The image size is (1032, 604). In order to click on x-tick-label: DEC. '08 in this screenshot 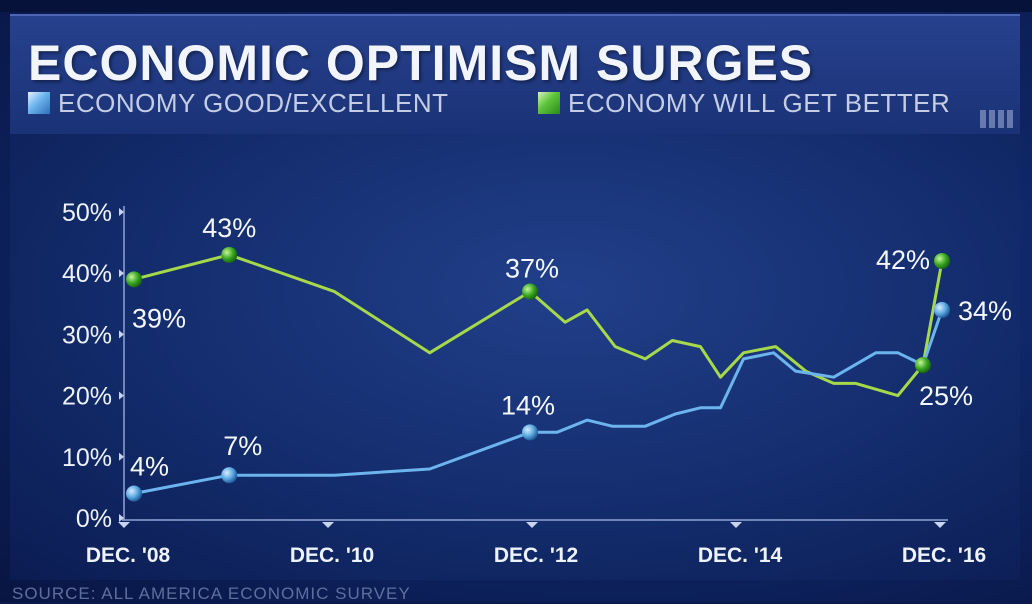, I will do `click(128, 555)`.